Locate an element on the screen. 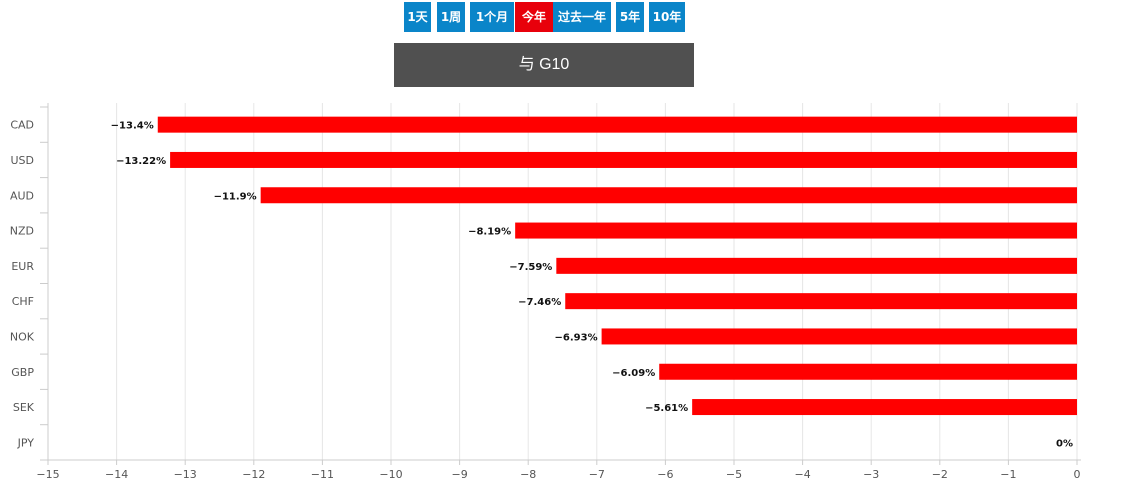 Image resolution: width=1121 pixels, height=482 pixels. x-tick-label: −5 is located at coordinates (734, 474).